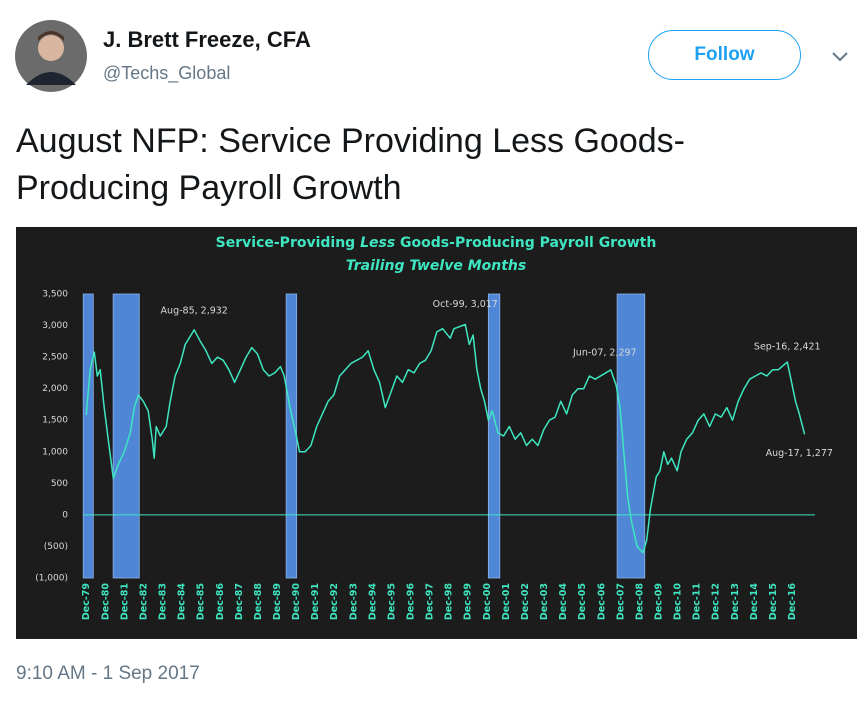 This screenshot has height=707, width=868. I want to click on title-part: Service-Providing, so click(286, 243).